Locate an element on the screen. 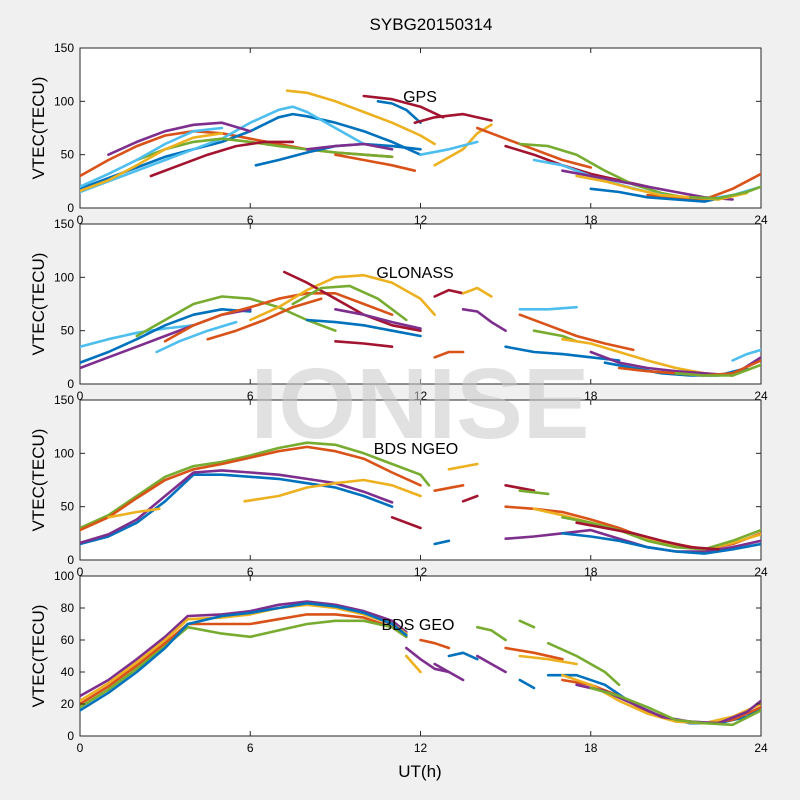 The image size is (800, 800). panel-label: GLONASS is located at coordinates (414, 273).